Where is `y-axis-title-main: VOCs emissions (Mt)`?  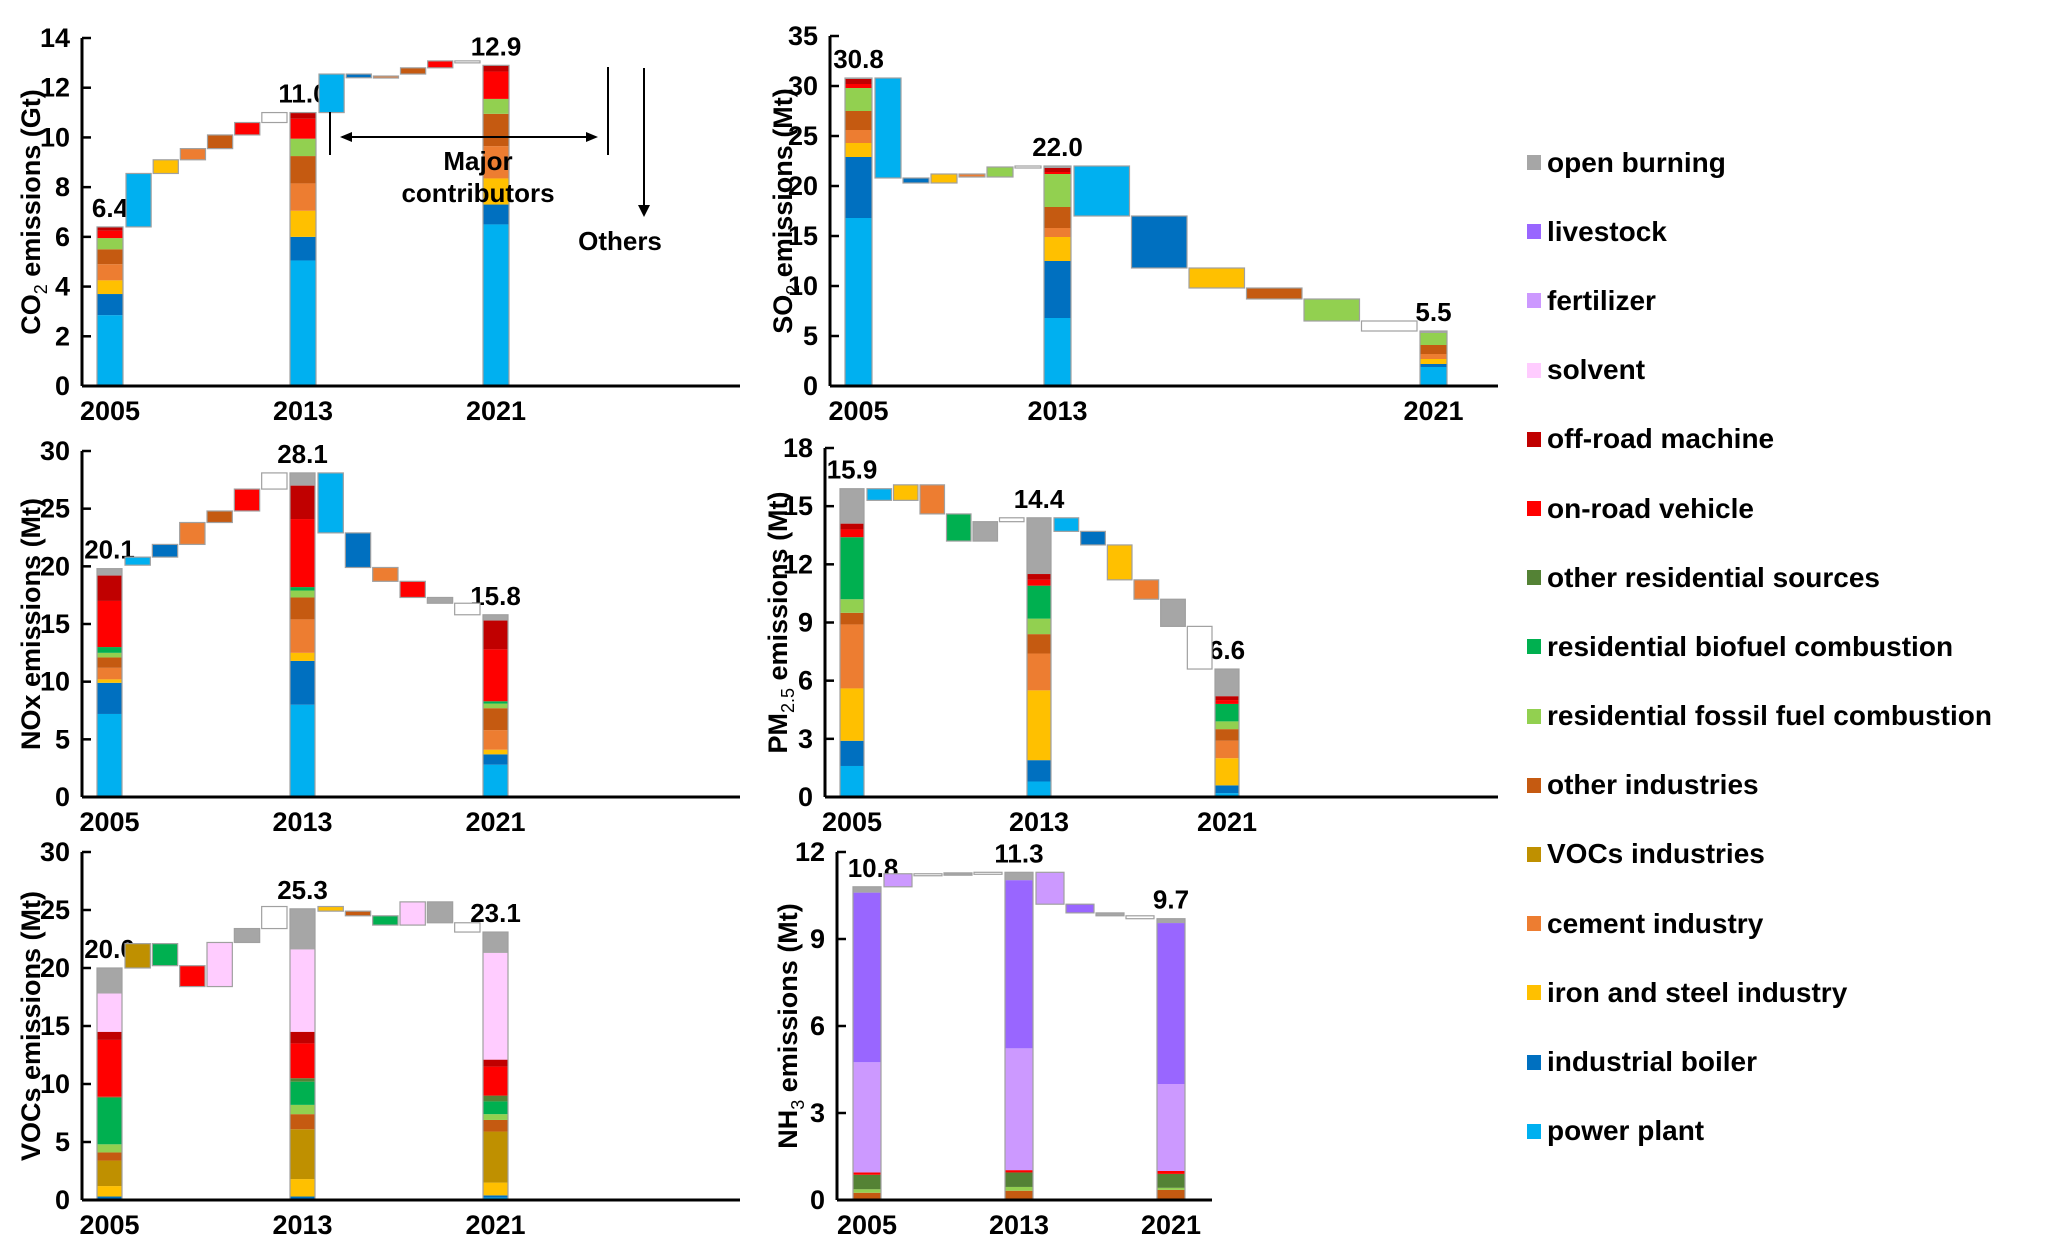
y-axis-title-main: VOCs emissions (Mt) is located at coordinates (31, 1026).